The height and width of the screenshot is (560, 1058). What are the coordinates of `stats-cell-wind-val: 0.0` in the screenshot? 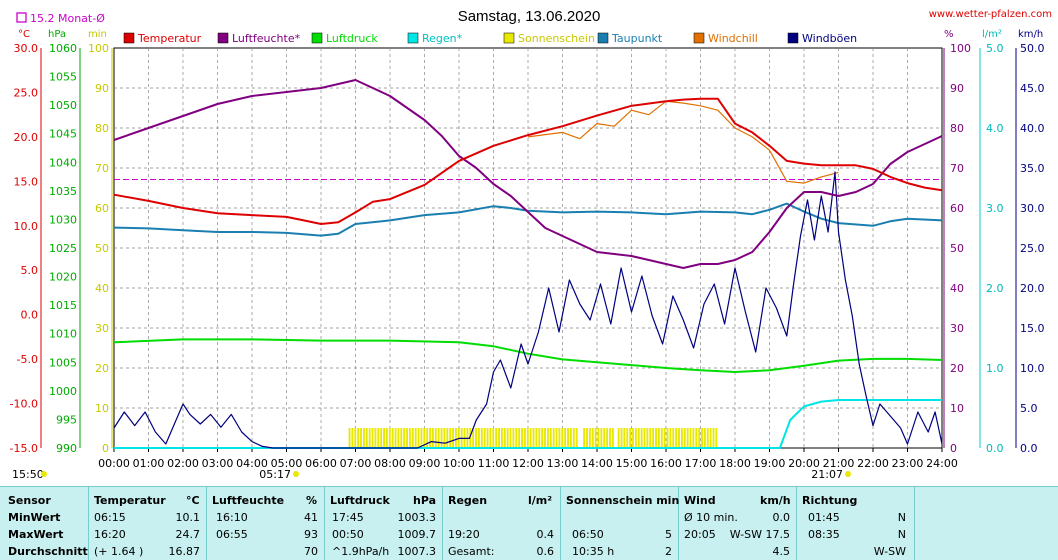 It's located at (781, 517).